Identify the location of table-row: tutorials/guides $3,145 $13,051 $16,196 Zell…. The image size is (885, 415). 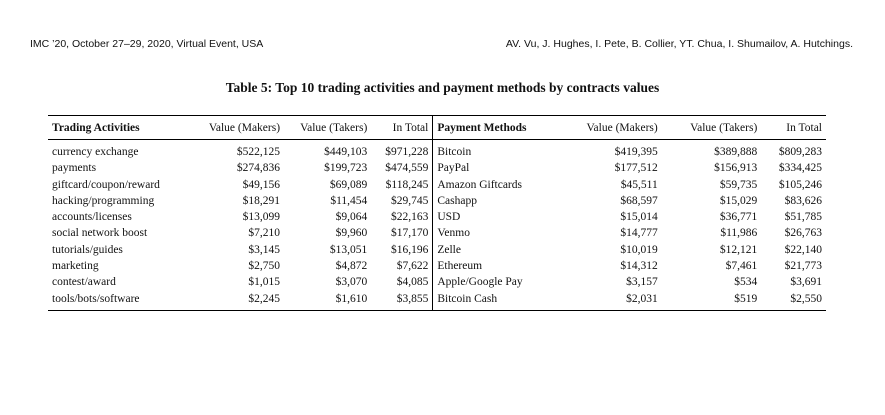
(437, 250).